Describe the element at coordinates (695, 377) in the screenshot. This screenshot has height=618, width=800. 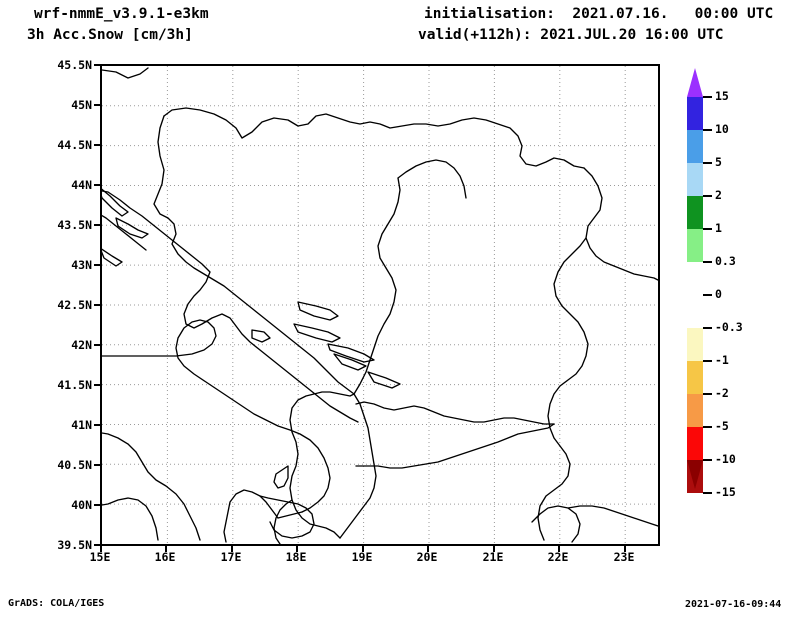
I see `colorbar-band-n2-n1` at that location.